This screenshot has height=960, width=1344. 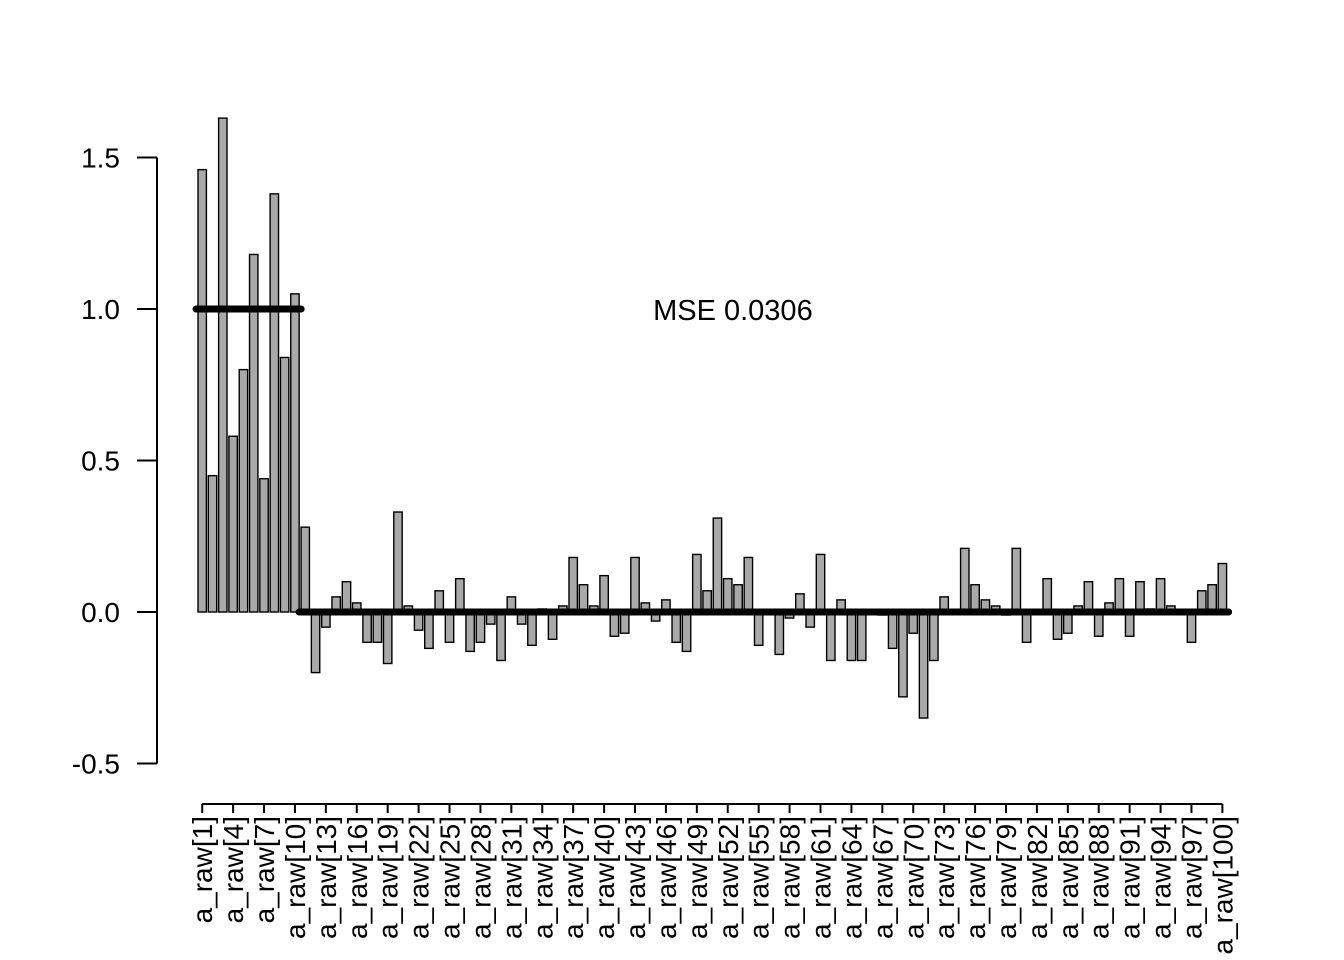 I want to click on x-tick-label: a_raw[34], so click(x=542, y=877).